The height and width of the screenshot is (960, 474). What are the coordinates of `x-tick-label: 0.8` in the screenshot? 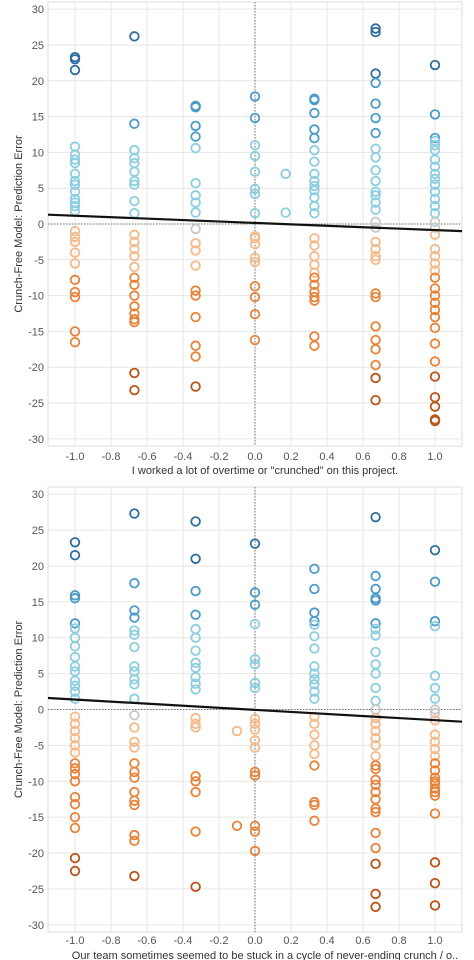 It's located at (398, 941).